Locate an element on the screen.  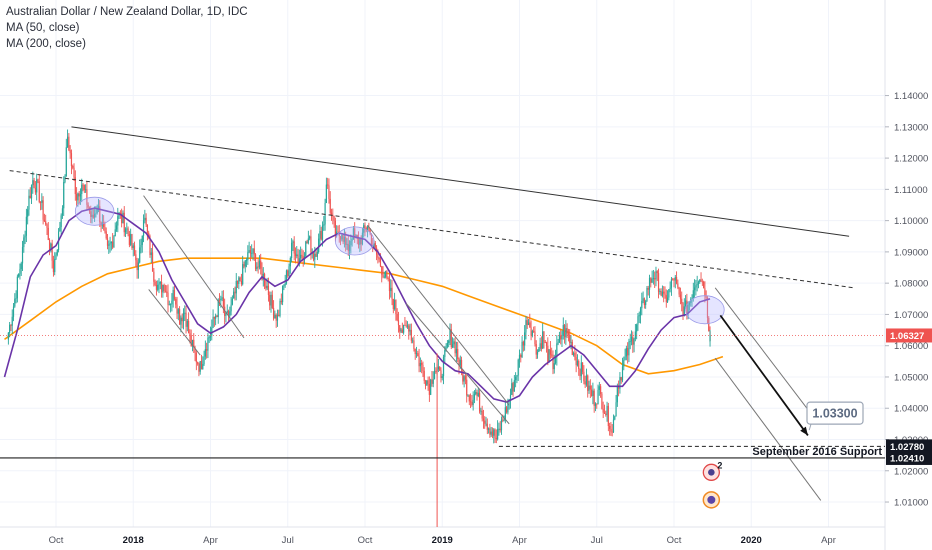
time-tick-label: Apr is located at coordinates (519, 540).